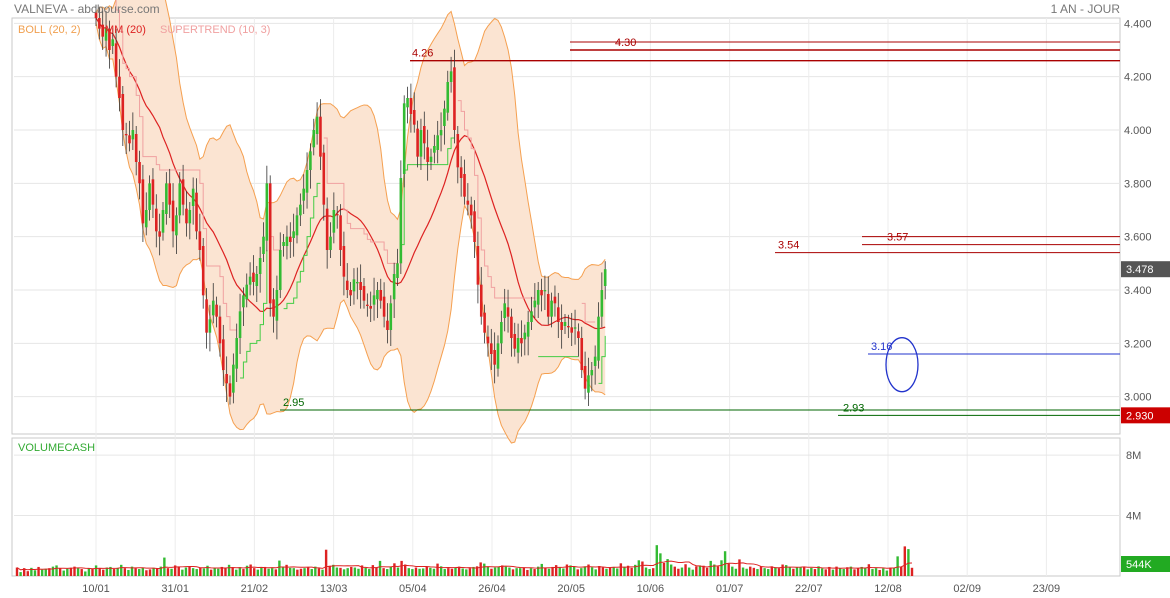 The image size is (1170, 598). Describe the element at coordinates (1138, 184) in the screenshot. I see `y-tick-label: 3.800` at that location.